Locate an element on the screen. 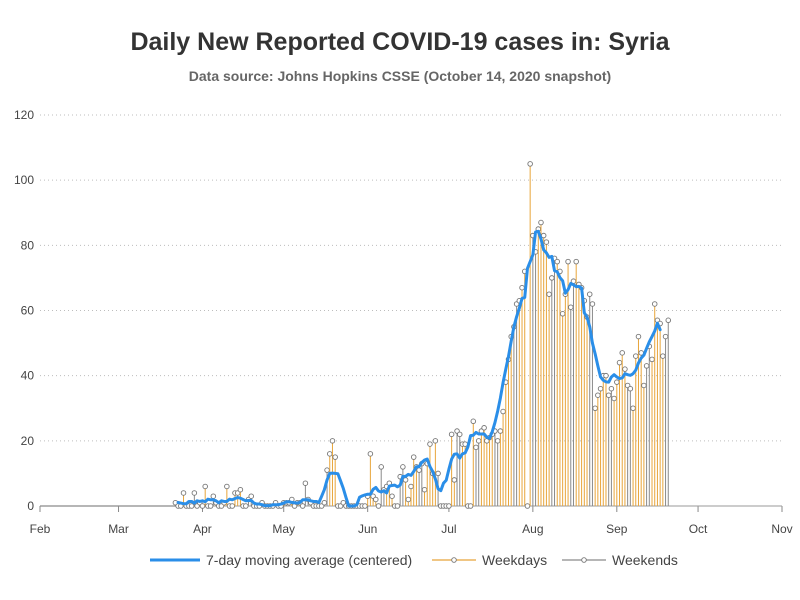  x-tick-label: Mar is located at coordinates (118, 529).